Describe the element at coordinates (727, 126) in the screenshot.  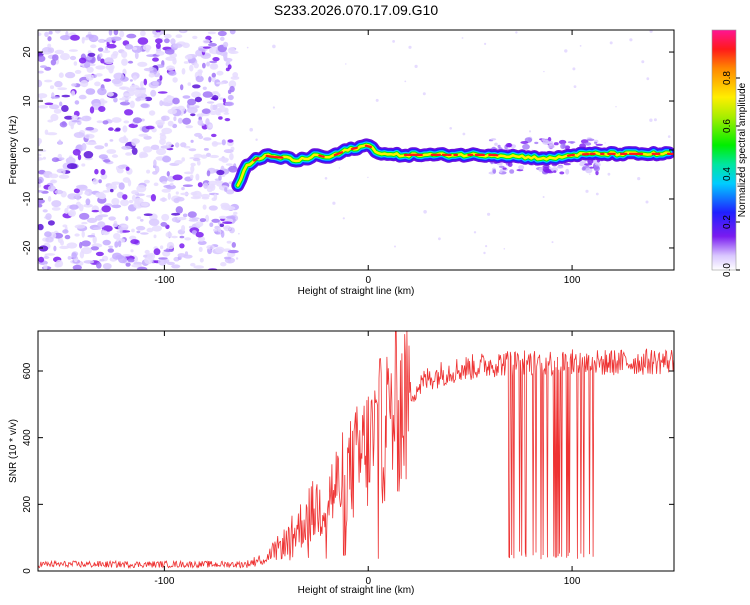
I see `colorbar-tick-label: 0.6` at that location.